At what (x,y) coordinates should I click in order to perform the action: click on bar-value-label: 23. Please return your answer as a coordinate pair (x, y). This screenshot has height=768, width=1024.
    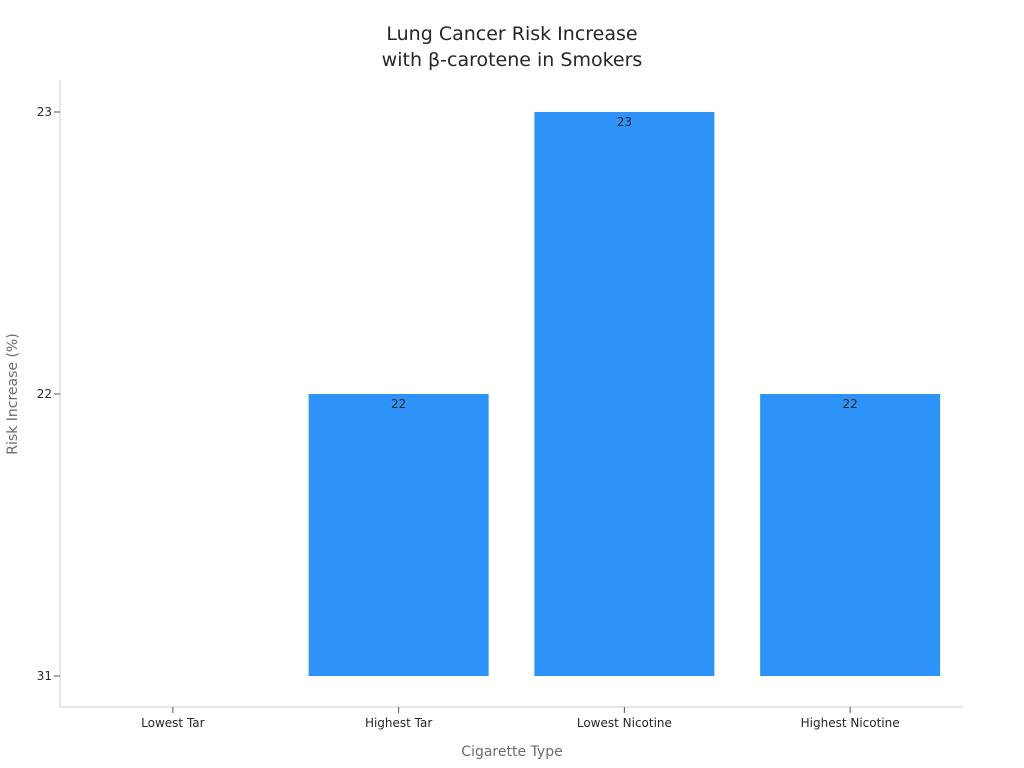
    Looking at the image, I should click on (624, 122).